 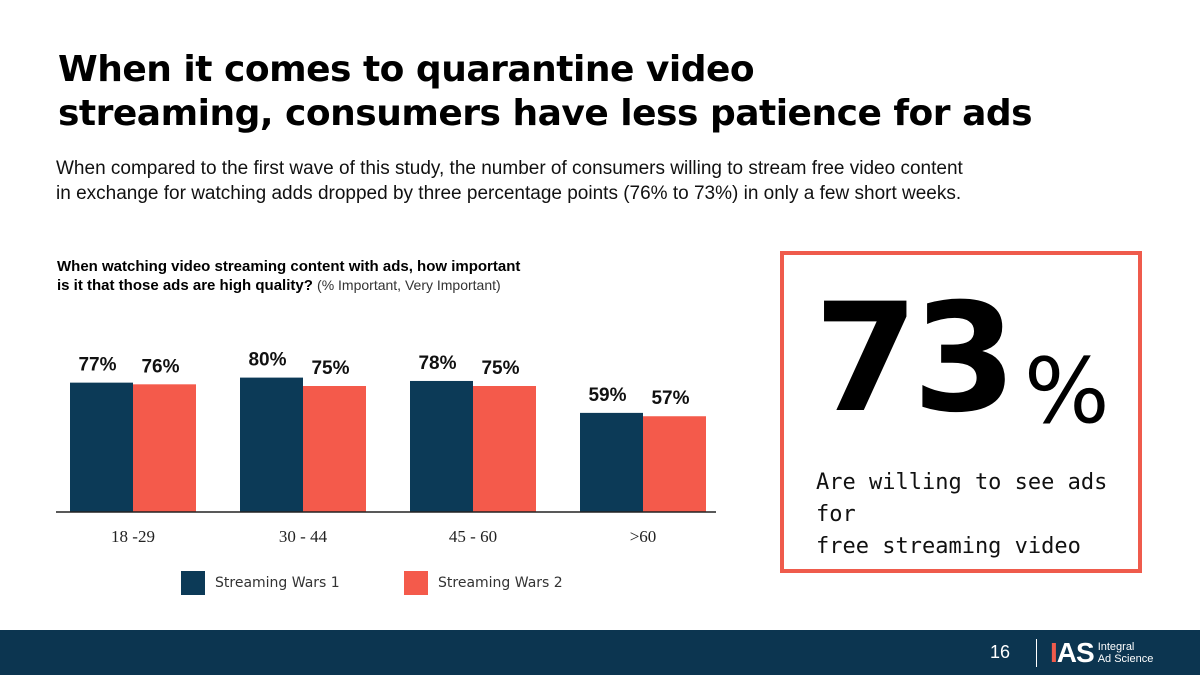 I want to click on footer-divider, so click(x=1036, y=653).